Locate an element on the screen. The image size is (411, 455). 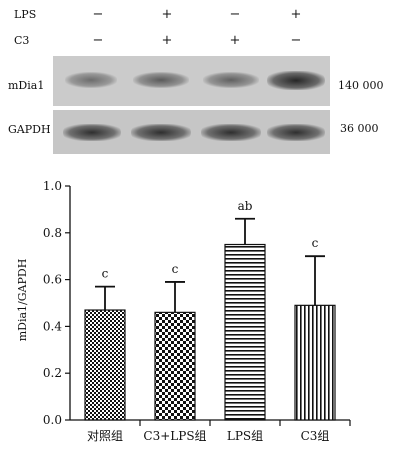
c3-sign-1: − is located at coordinates (98, 40).